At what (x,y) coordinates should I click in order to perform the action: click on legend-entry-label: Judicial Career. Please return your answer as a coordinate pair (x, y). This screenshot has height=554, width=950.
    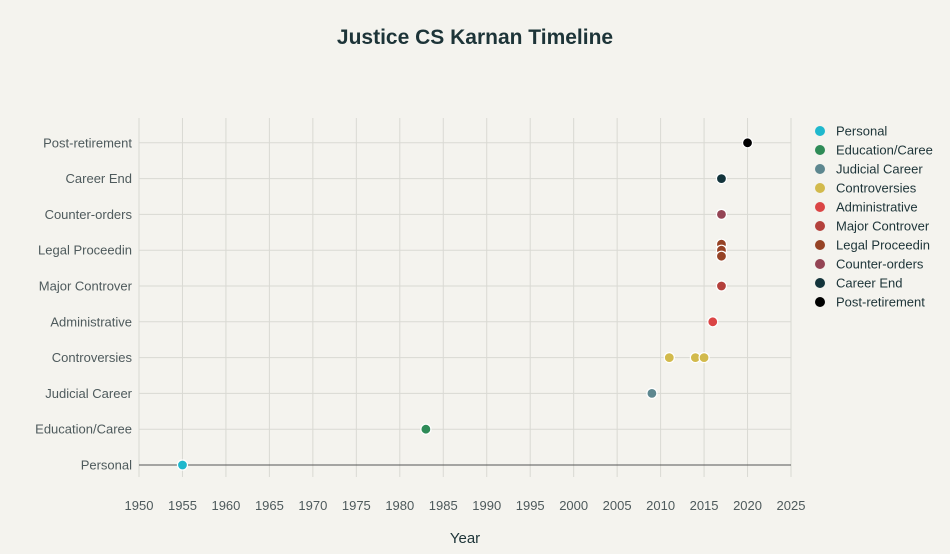
    Looking at the image, I should click on (879, 169).